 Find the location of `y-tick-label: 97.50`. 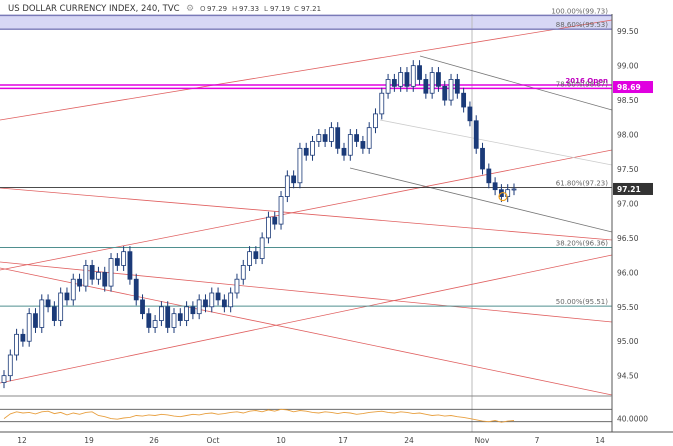

y-tick-label: 97.50 is located at coordinates (628, 169).